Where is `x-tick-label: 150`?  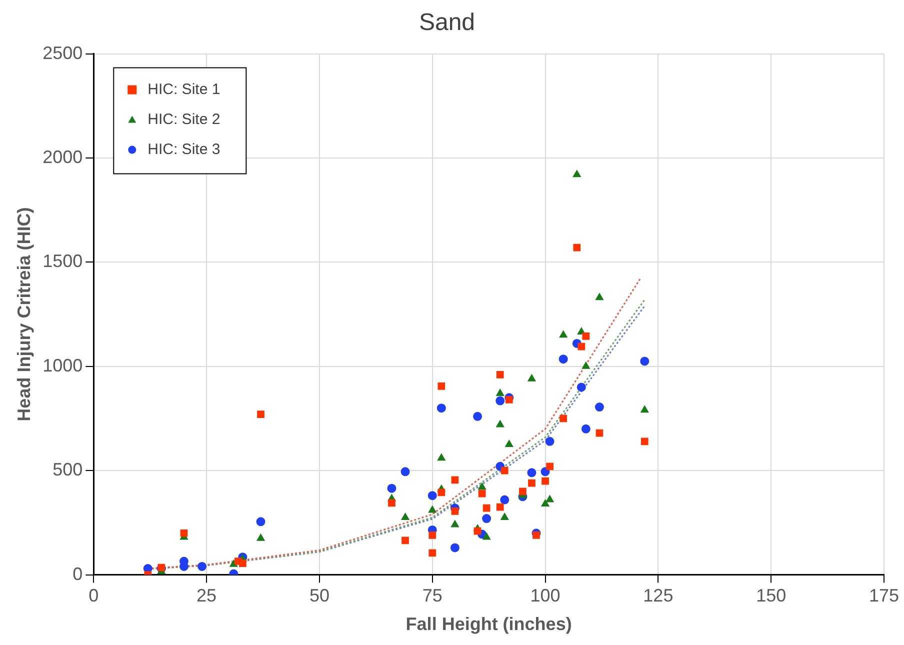 x-tick-label: 150 is located at coordinates (771, 596).